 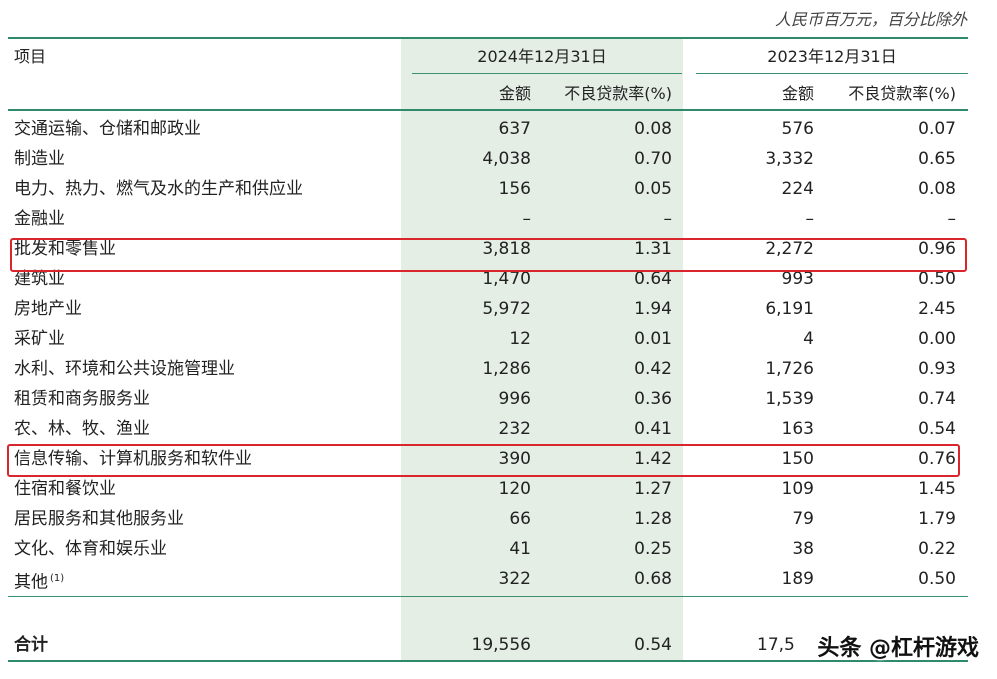 I want to click on amount-2024: 1,286, so click(x=506, y=369).